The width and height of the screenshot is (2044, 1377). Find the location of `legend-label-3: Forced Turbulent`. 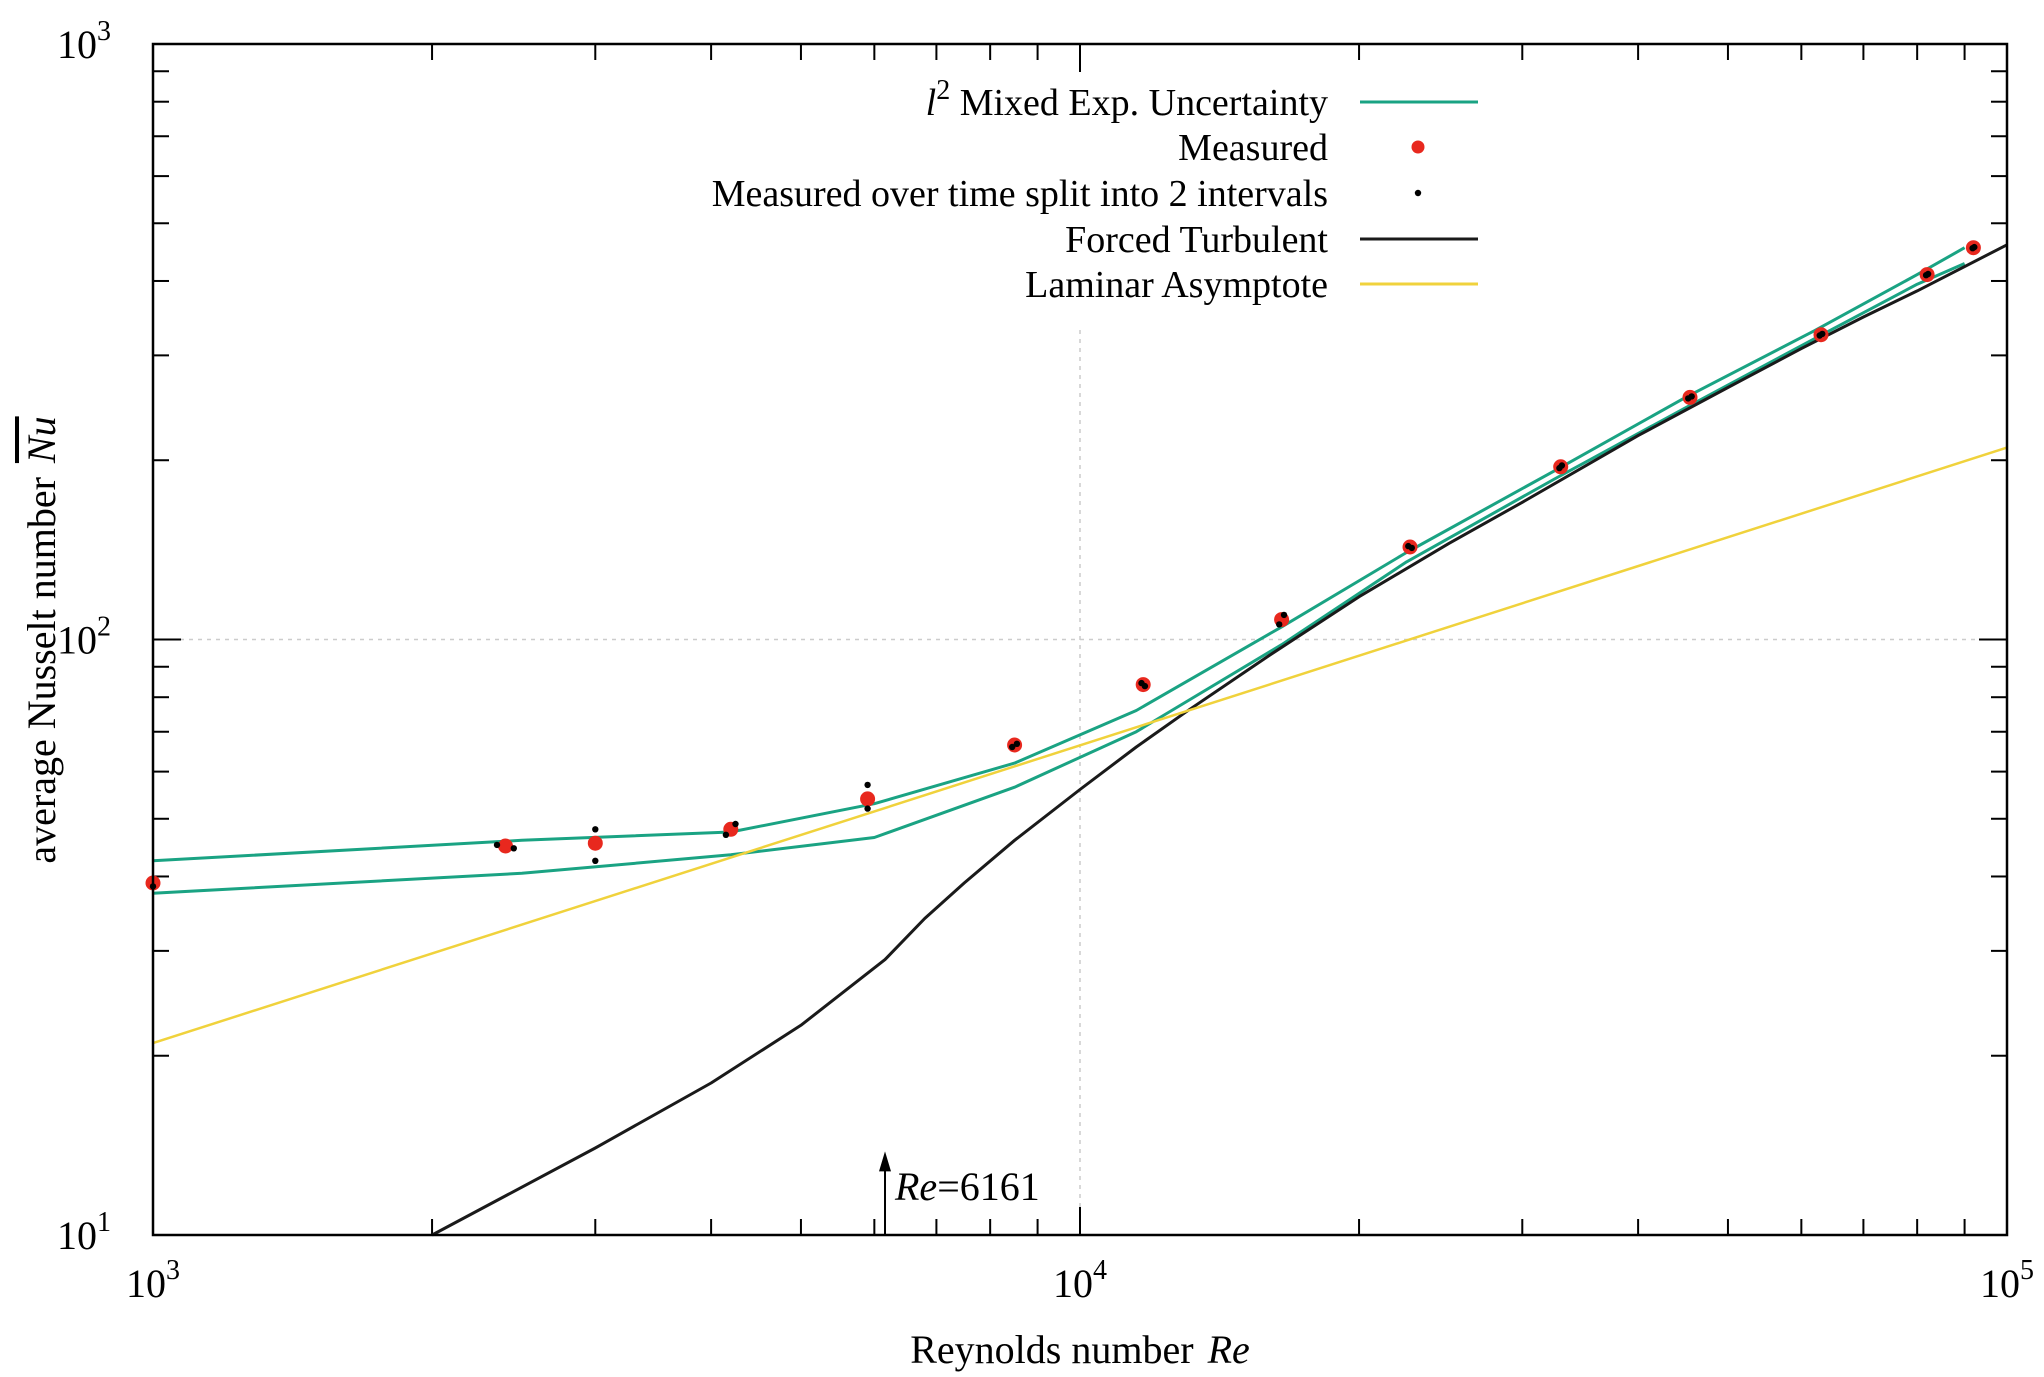

legend-label-3: Forced Turbulent is located at coordinates (1196, 240).